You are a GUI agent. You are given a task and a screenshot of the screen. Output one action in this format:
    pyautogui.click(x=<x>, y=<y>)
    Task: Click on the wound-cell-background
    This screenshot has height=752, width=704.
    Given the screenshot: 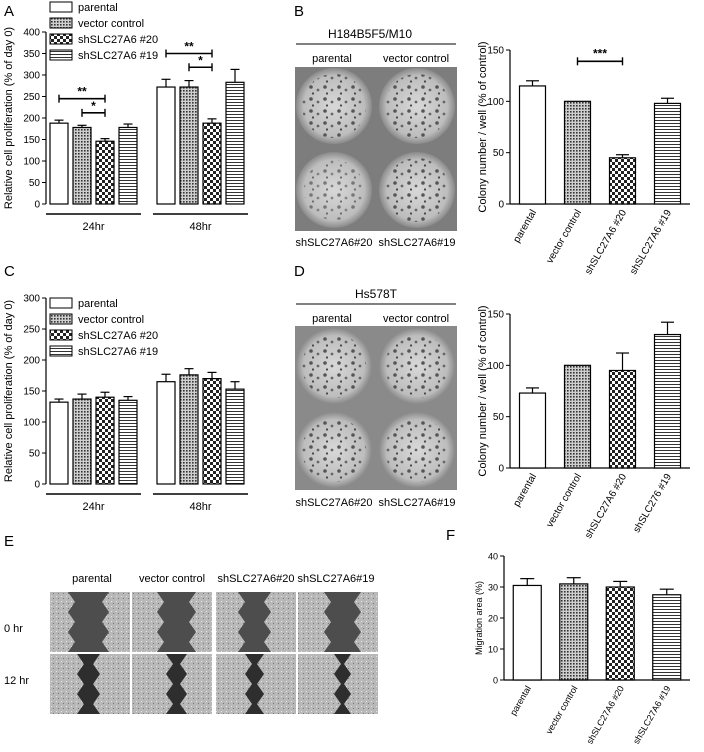 What is the action you would take?
    pyautogui.click(x=172, y=684)
    